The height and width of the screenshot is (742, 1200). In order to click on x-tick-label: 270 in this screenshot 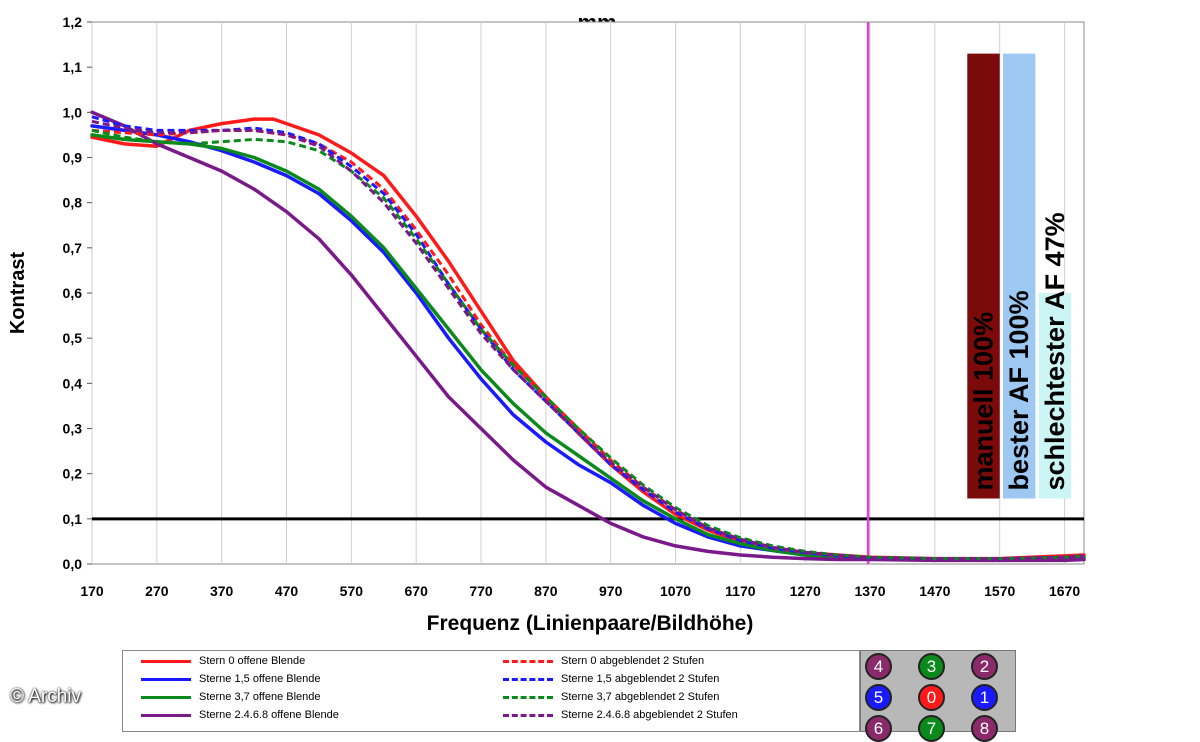, I will do `click(157, 591)`.